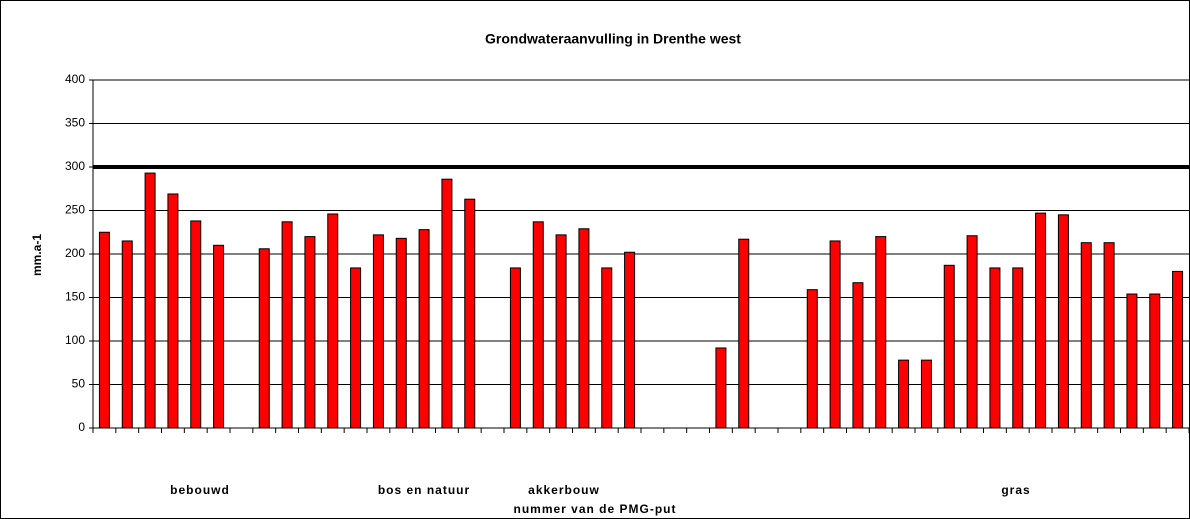 Image resolution: width=1190 pixels, height=519 pixels. What do you see at coordinates (75, 166) in the screenshot?
I see `y-tick-label: 300` at bounding box center [75, 166].